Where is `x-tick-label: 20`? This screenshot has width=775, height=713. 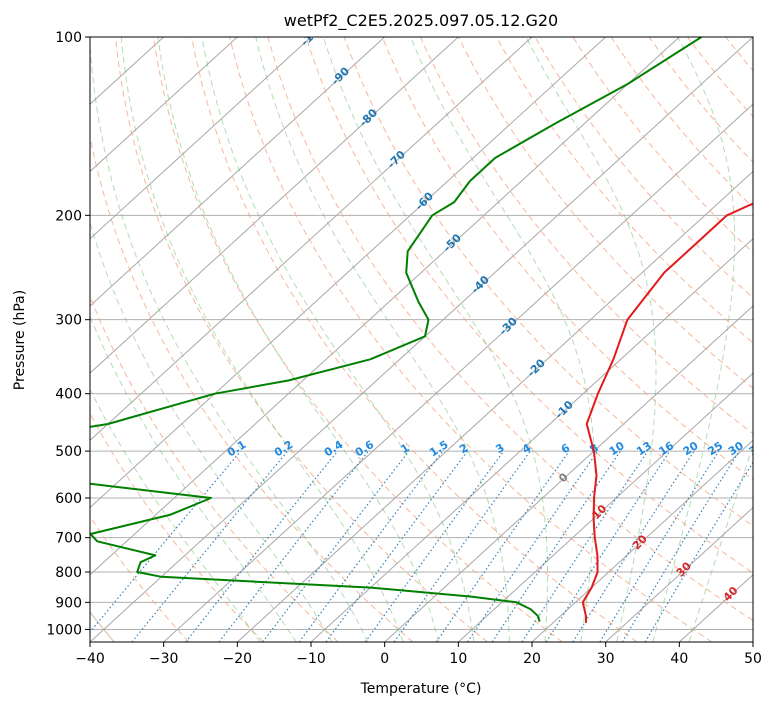 x-tick-label: 20 is located at coordinates (532, 659).